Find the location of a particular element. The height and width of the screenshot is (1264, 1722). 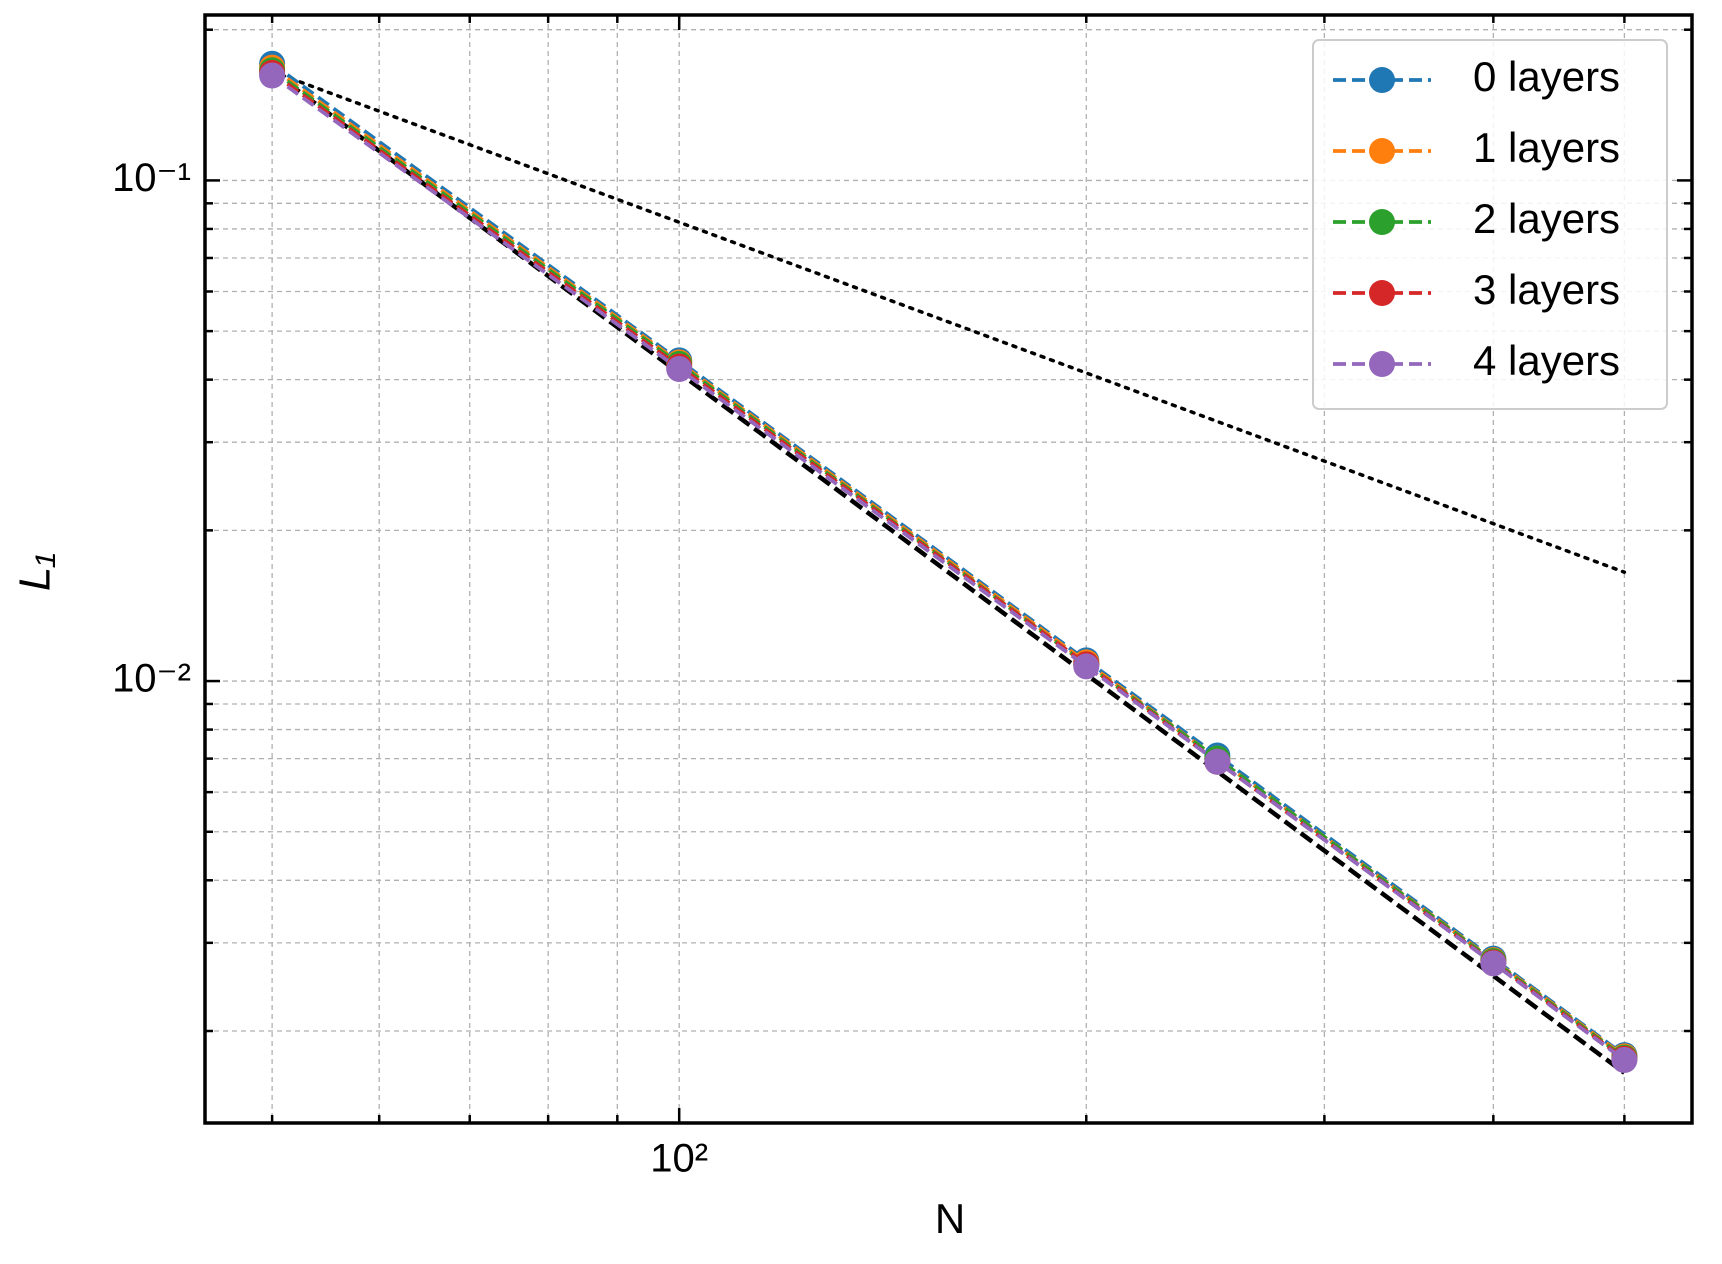

legend-label: 4 layers is located at coordinates (1546, 360).